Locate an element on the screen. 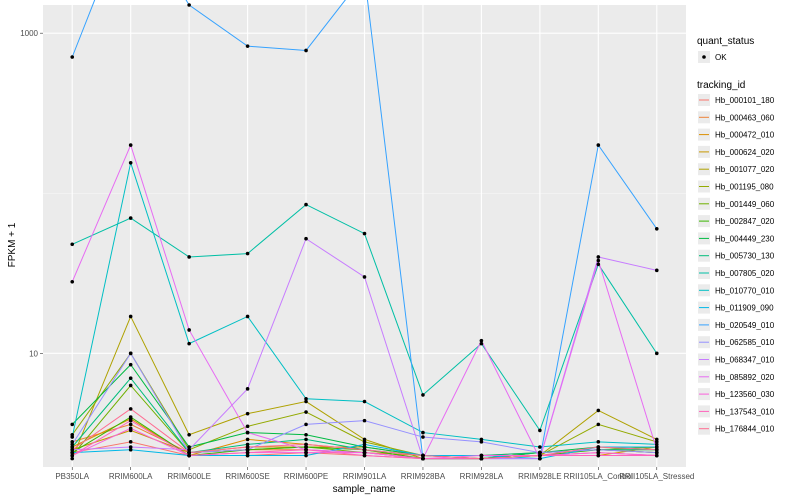 This screenshot has width=800, height=500. x-tick-label: PB350LA is located at coordinates (72, 476).